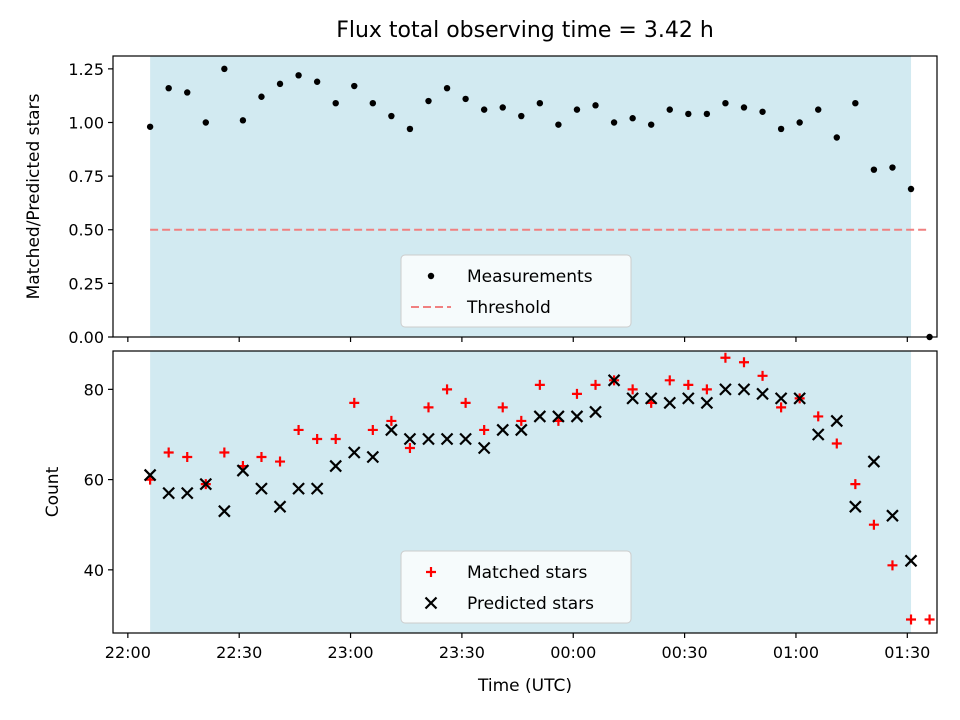 This screenshot has width=960, height=720. I want to click on predicted-stars-legend-swatch, so click(431, 603).